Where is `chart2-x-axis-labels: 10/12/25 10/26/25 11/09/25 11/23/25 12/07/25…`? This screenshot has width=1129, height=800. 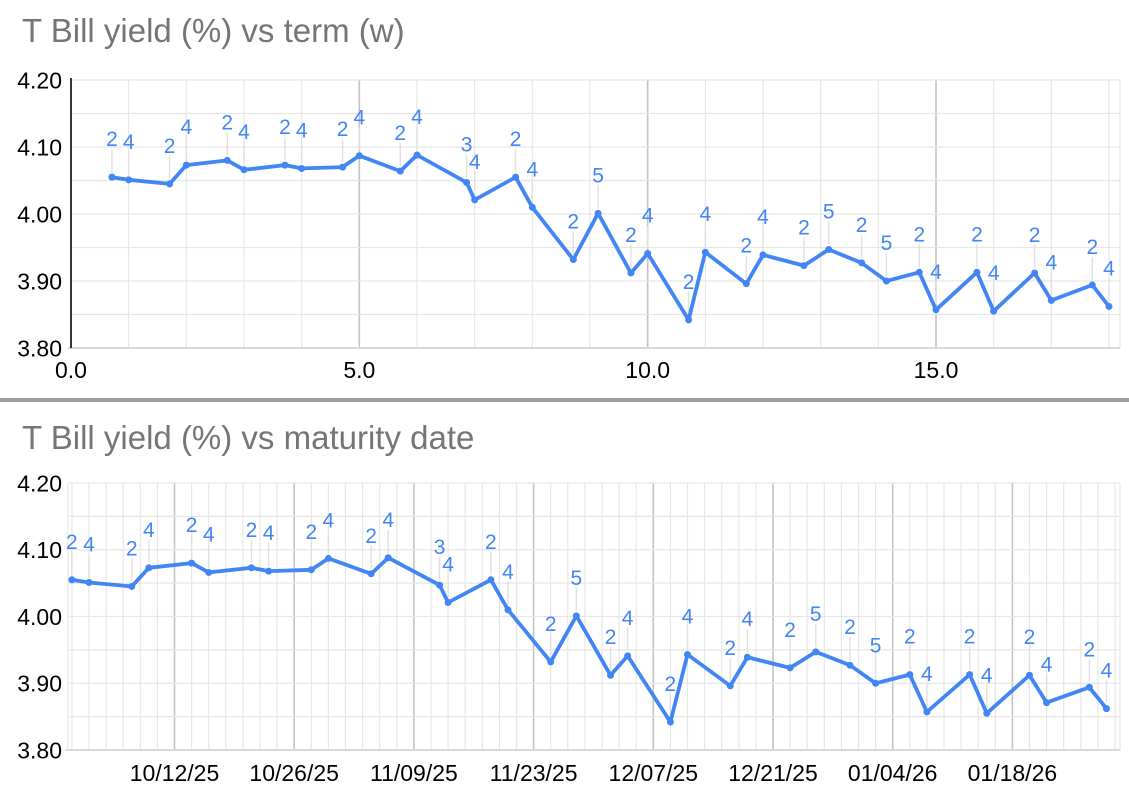
chart2-x-axis-labels: 10/12/25 10/26/25 11/09/25 11/23/25 12/07/25… is located at coordinates (593, 773).